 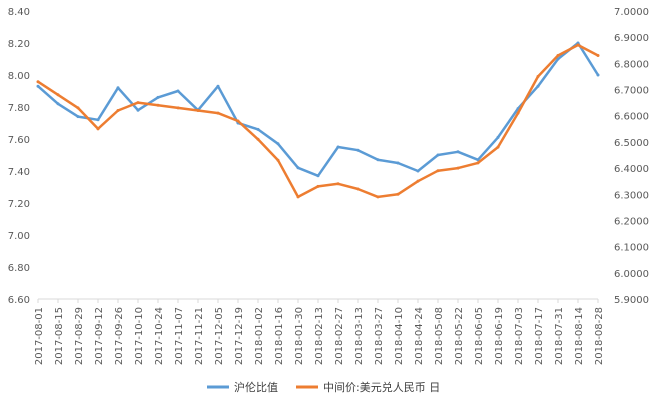 I want to click on x-axis-tick-label: 2018-06-05, so click(x=479, y=336).